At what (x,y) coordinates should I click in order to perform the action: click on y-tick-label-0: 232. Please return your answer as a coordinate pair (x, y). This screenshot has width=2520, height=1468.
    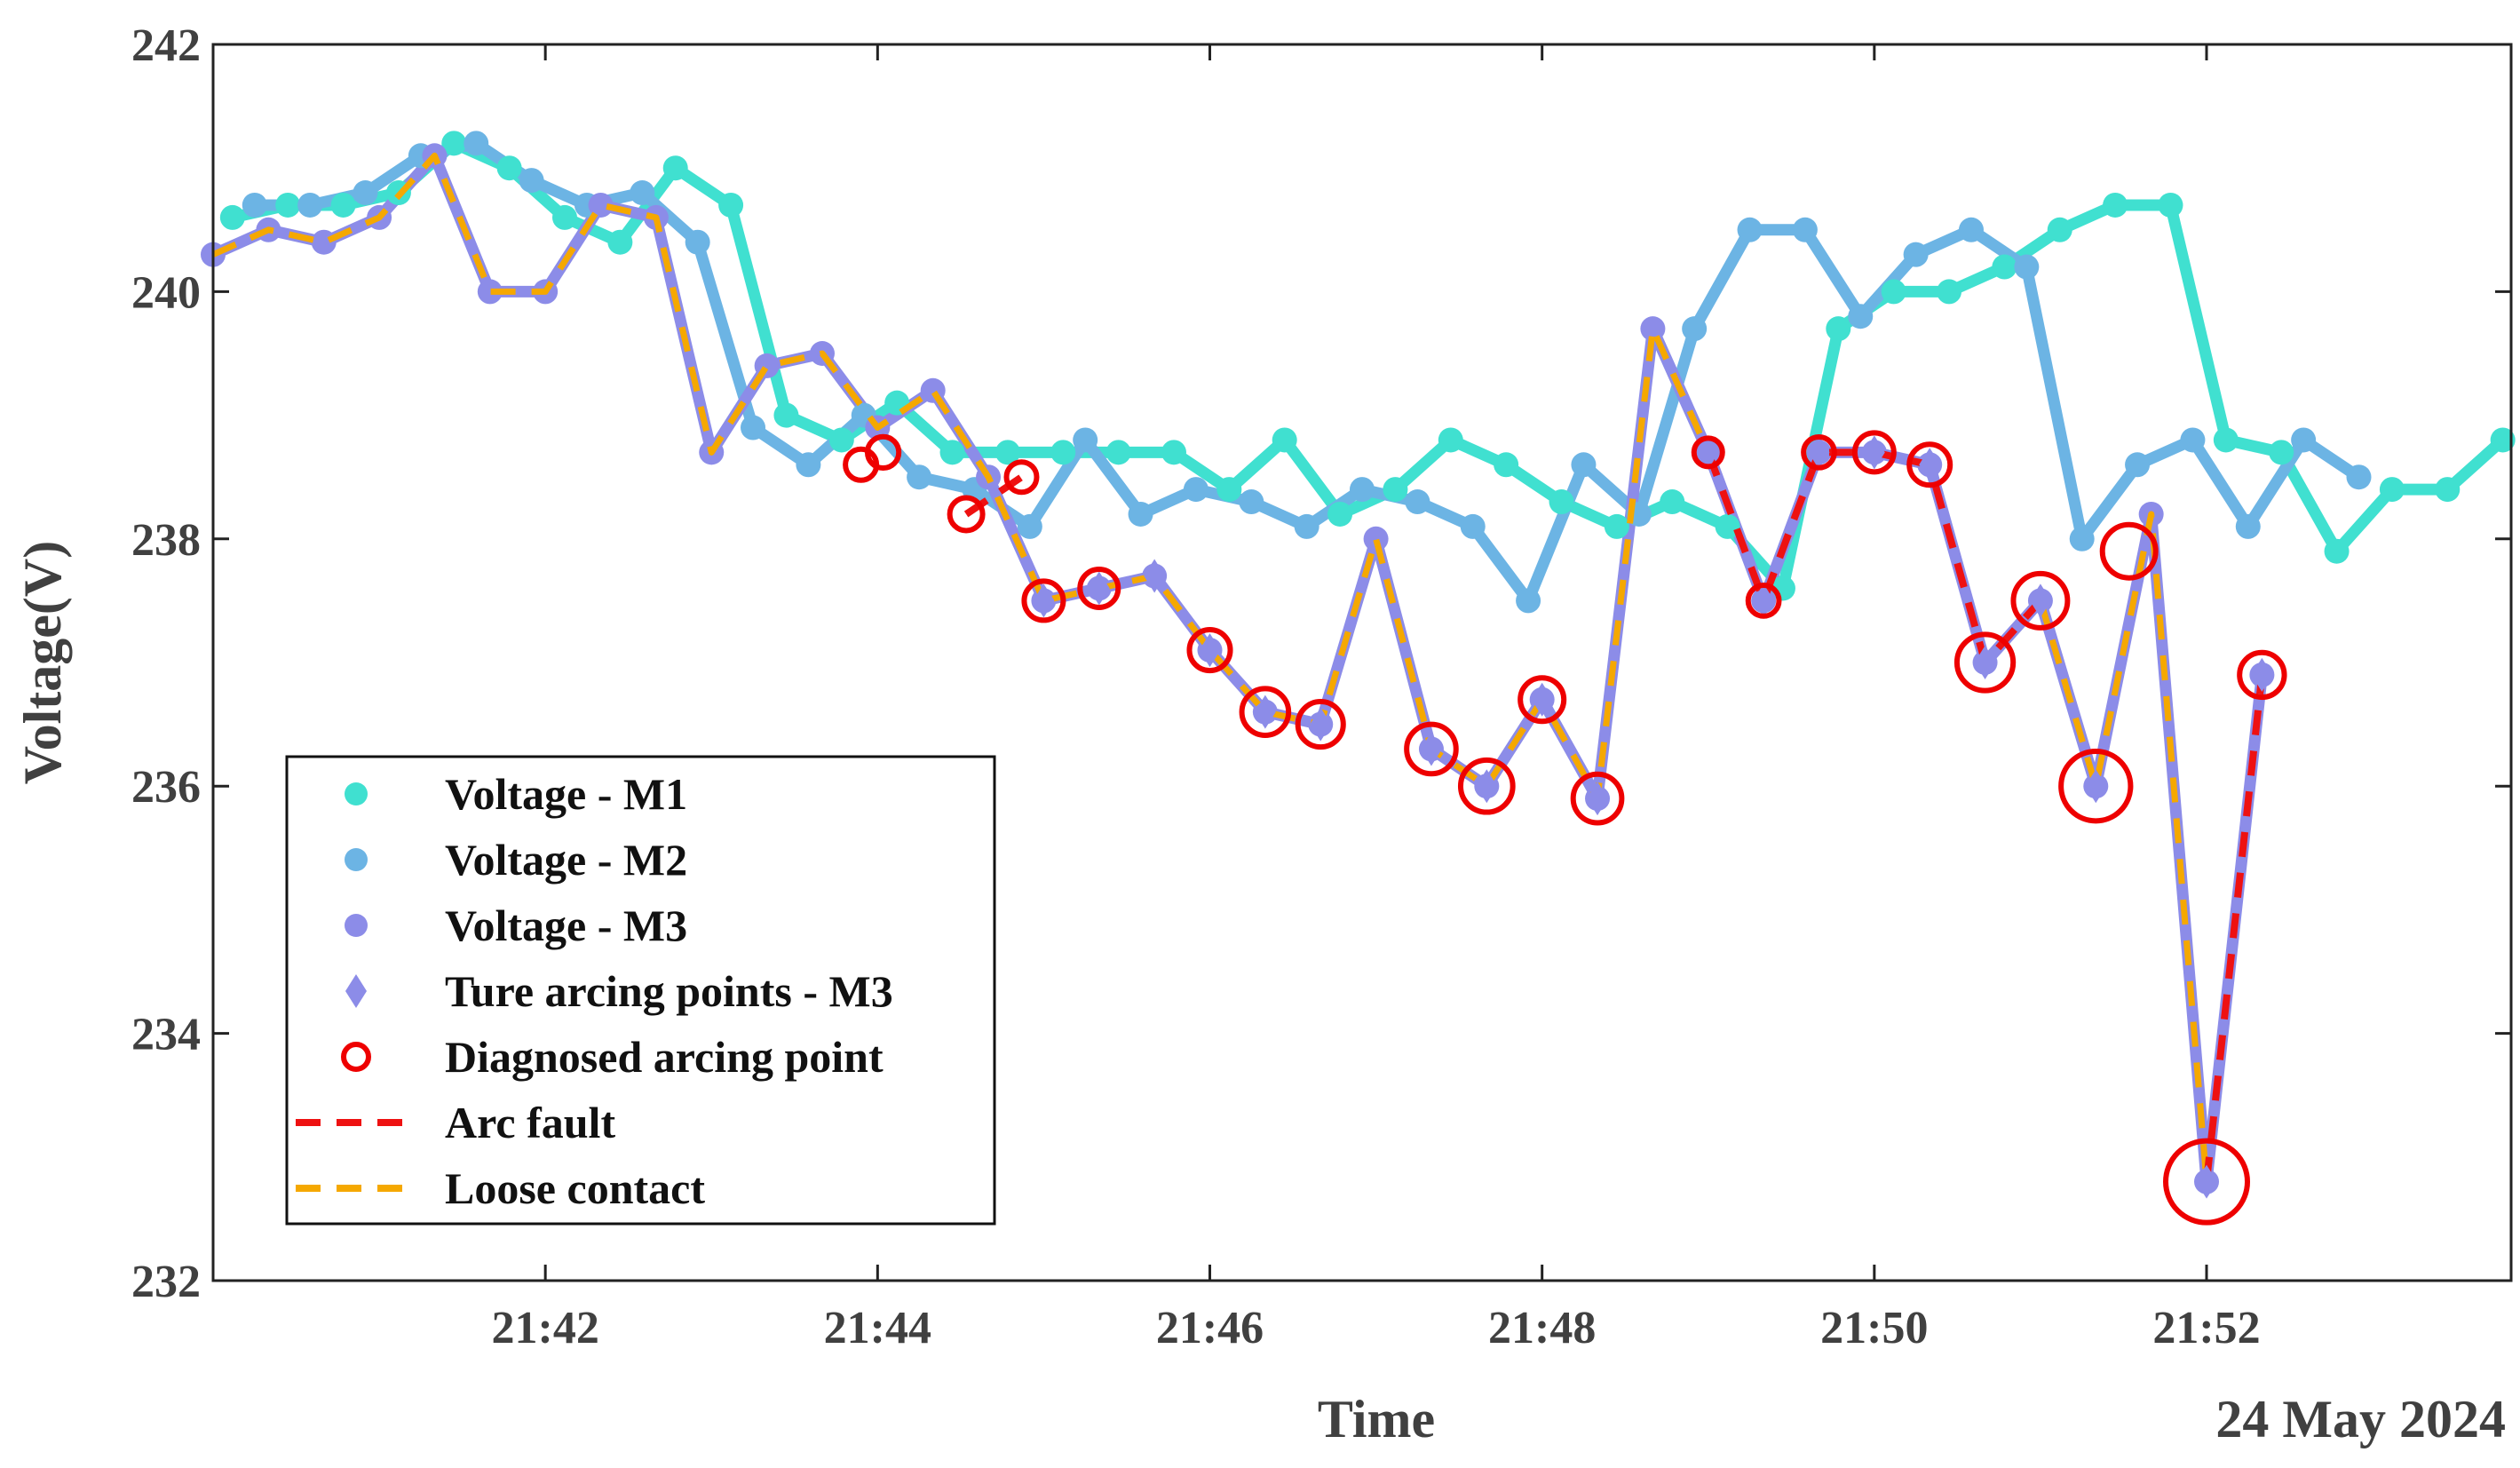
    Looking at the image, I should click on (166, 1282).